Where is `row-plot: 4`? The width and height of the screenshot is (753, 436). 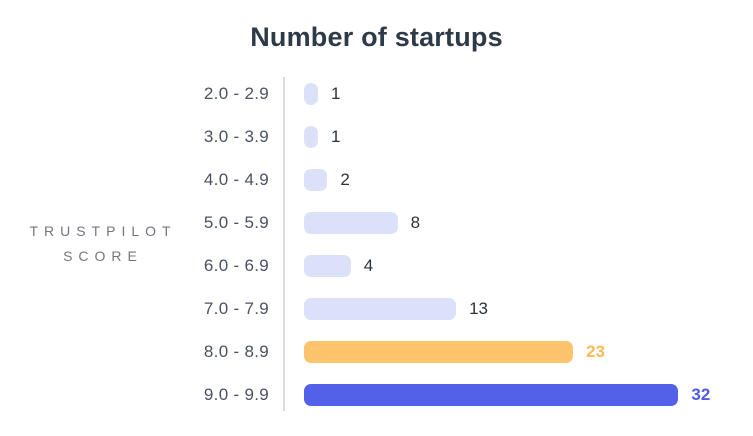 row-plot: 4 is located at coordinates (528, 265).